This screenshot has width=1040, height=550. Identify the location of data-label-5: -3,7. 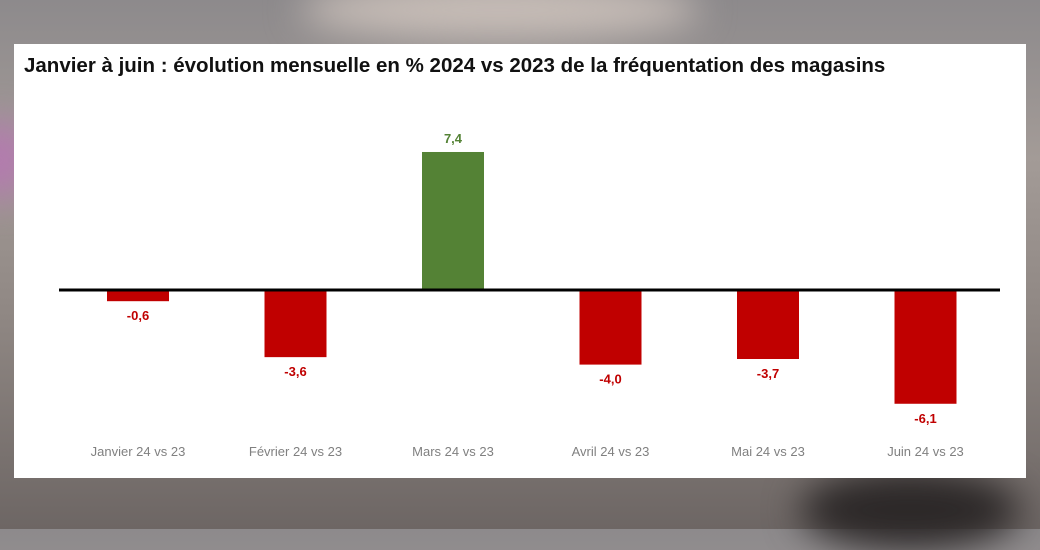
(768, 373).